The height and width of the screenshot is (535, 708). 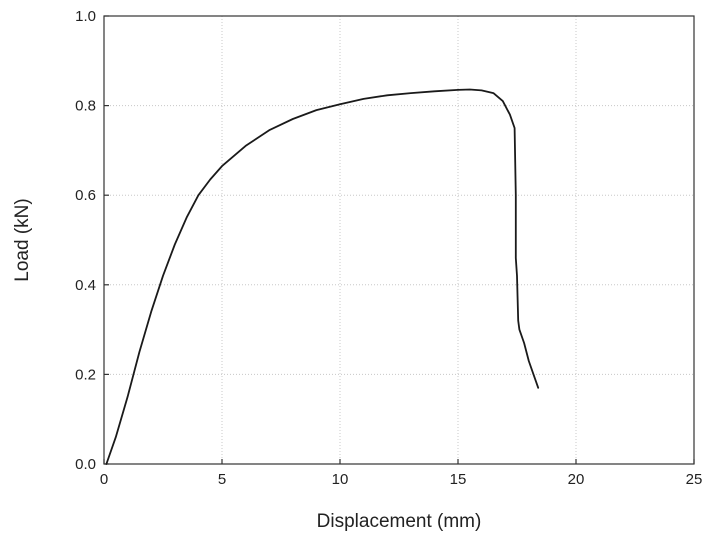 I want to click on x-tick-label: 20, so click(x=576, y=479).